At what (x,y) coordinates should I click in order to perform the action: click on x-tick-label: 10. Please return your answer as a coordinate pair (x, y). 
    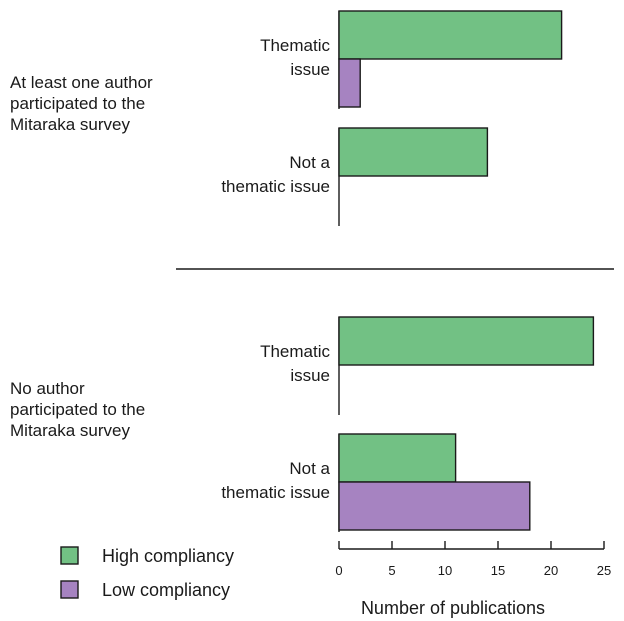
    Looking at the image, I should click on (445, 570).